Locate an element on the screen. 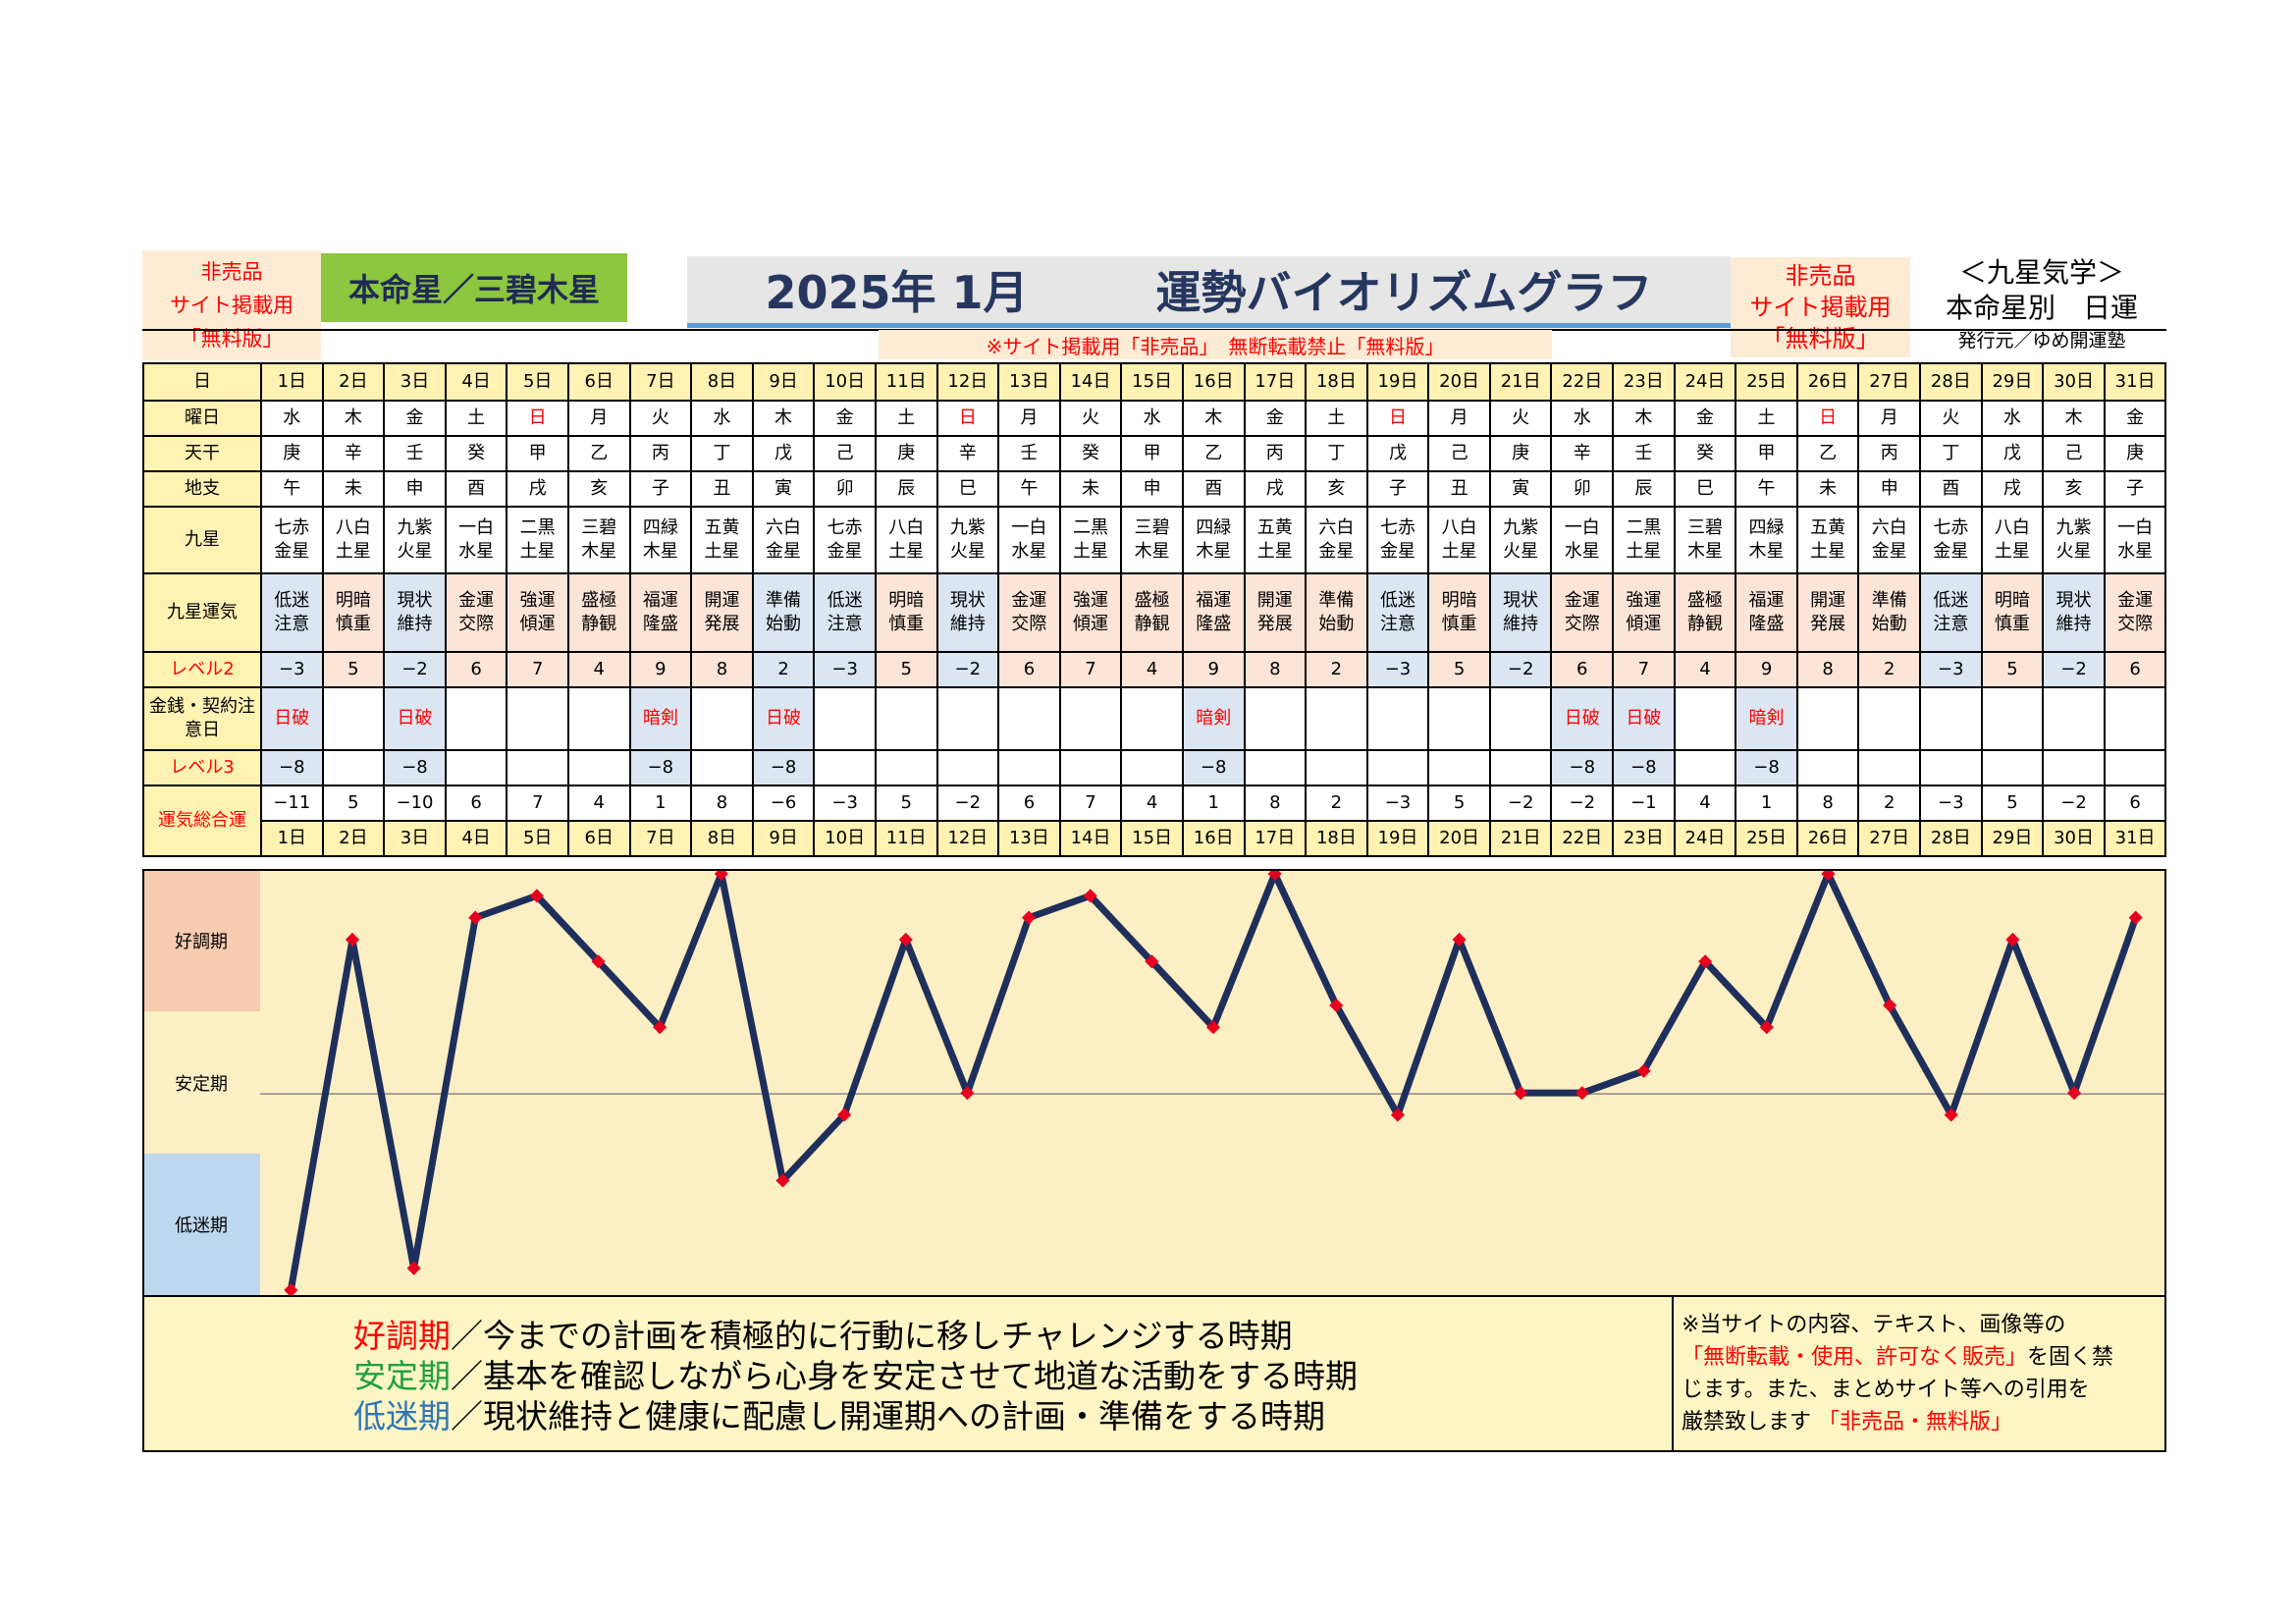  kyusei-unki-cell-line: 強運 is located at coordinates (537, 600).